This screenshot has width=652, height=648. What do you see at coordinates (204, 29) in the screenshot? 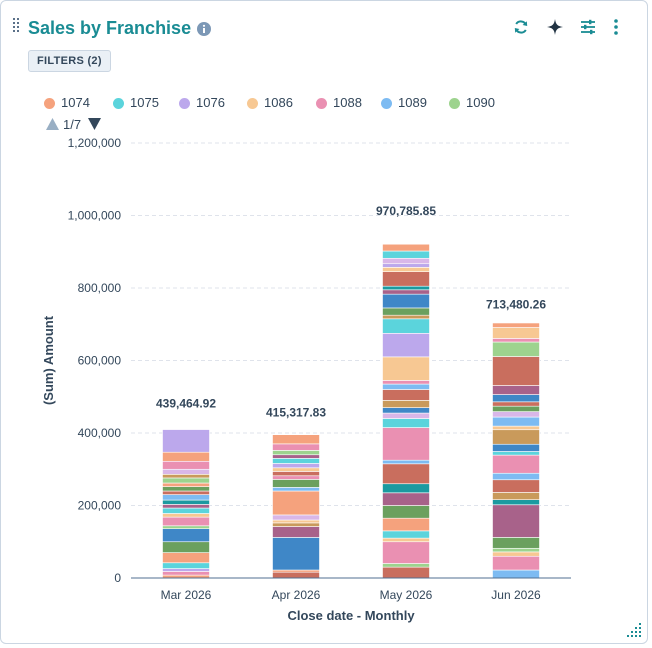
I see `info-icon` at bounding box center [204, 29].